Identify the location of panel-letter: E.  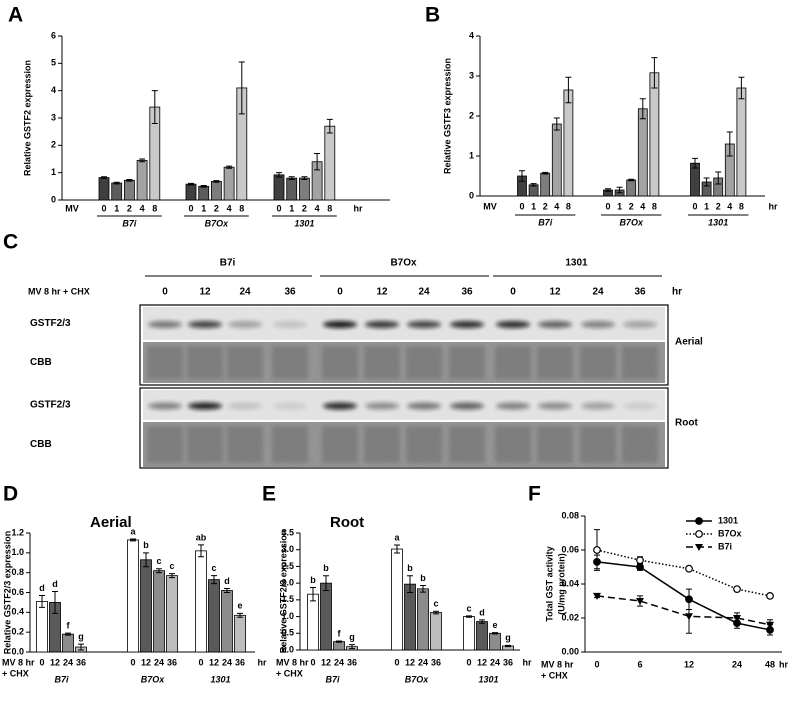
(269, 494).